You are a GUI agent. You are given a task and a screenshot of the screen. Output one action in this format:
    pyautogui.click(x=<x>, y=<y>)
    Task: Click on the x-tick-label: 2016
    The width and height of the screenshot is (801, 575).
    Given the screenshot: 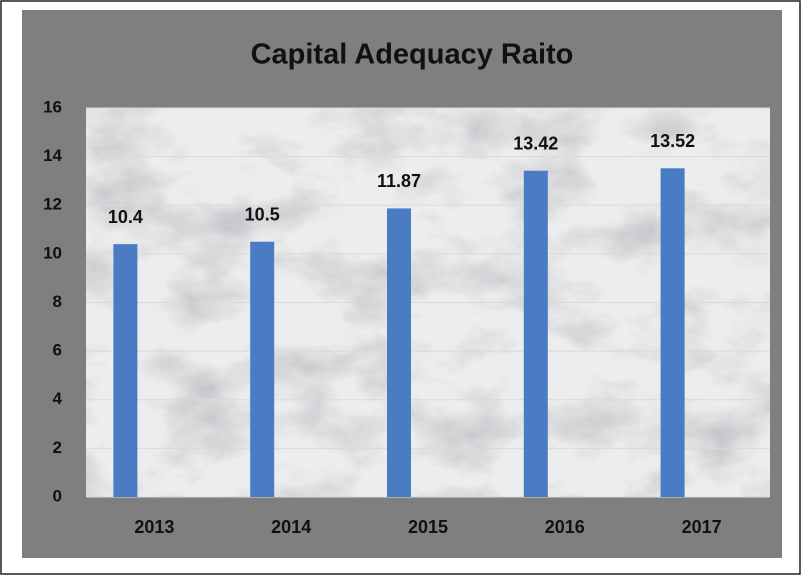 What is the action you would take?
    pyautogui.click(x=565, y=527)
    